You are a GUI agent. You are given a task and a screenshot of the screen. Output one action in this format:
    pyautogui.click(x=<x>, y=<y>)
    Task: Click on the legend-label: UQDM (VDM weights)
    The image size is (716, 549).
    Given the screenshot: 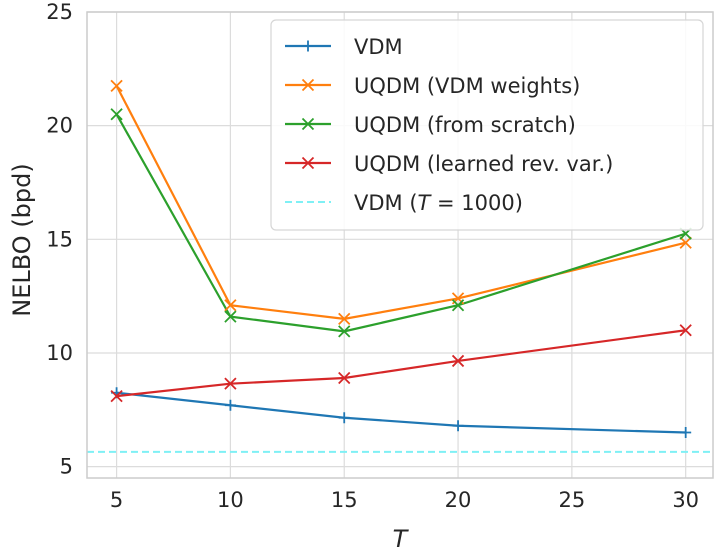 What is the action you would take?
    pyautogui.click(x=467, y=86)
    